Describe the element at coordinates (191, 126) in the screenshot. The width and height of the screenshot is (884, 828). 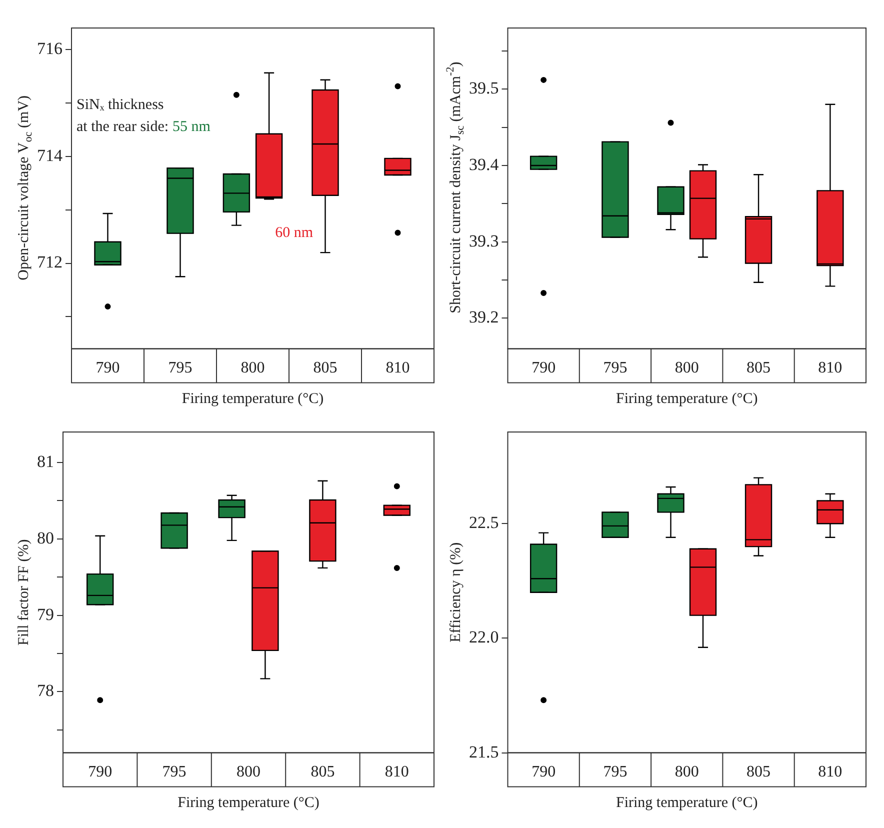
I see `text: 55 nm` at that location.